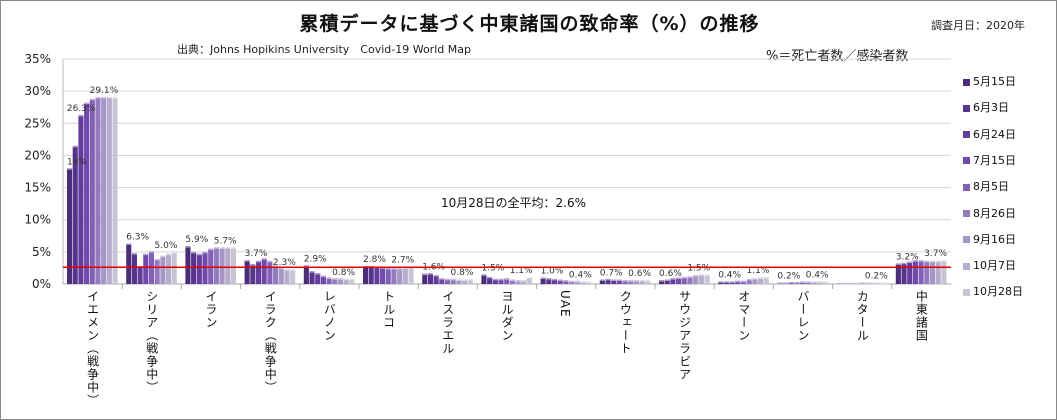  I want to click on legend-item: 10月28日, so click(993, 291).